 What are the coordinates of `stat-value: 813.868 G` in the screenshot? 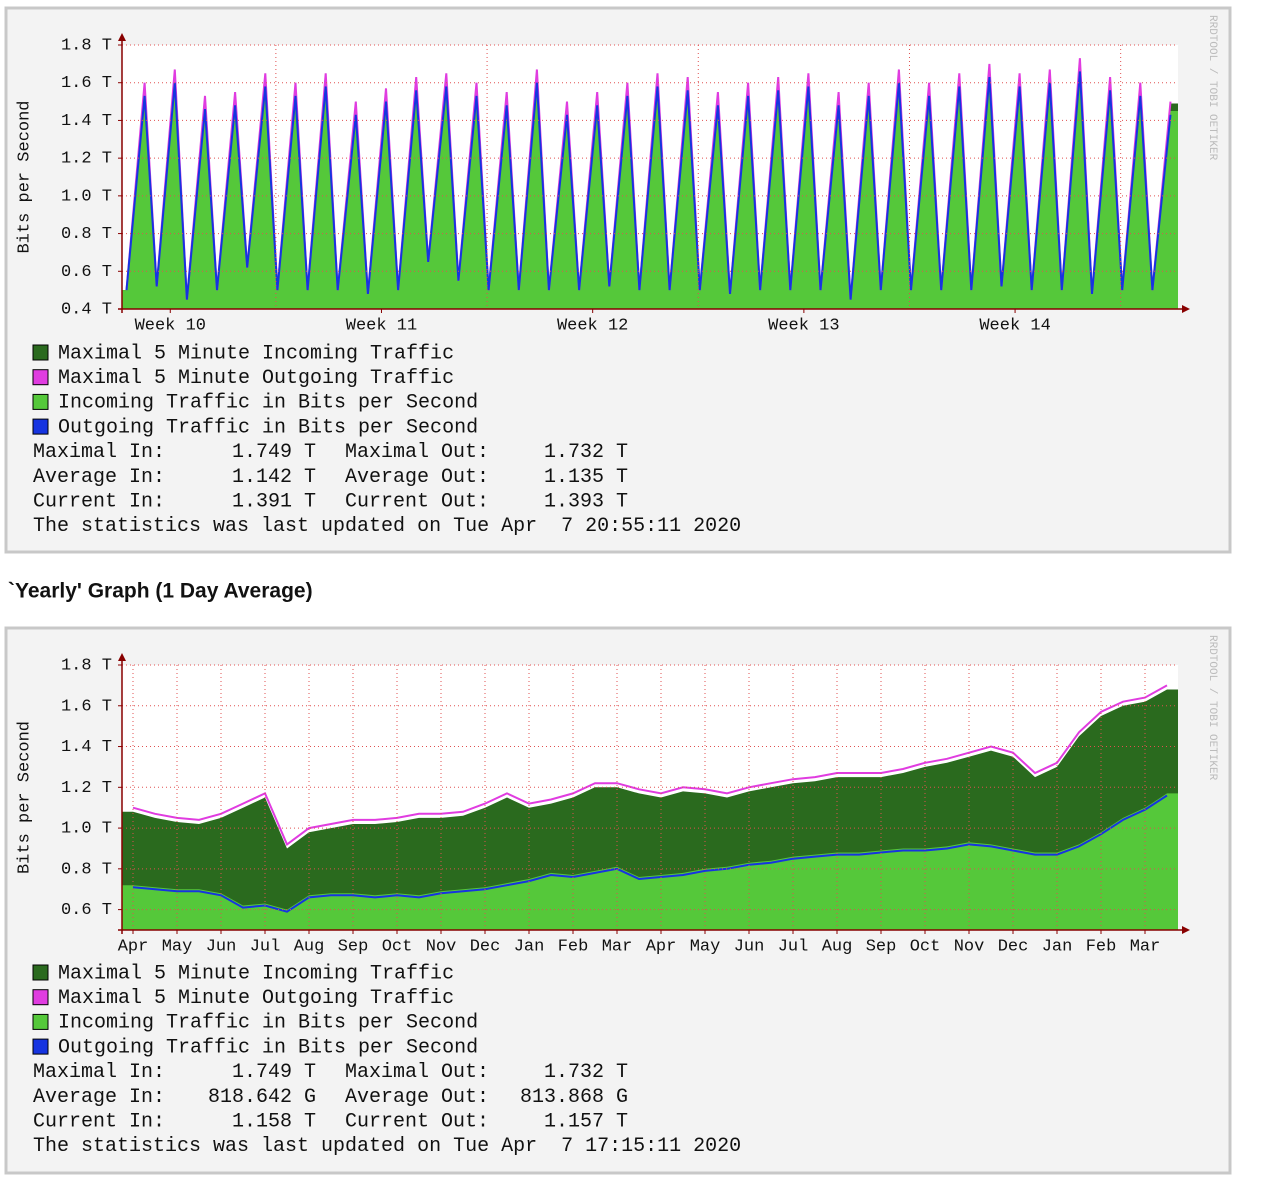 It's located at (574, 1097).